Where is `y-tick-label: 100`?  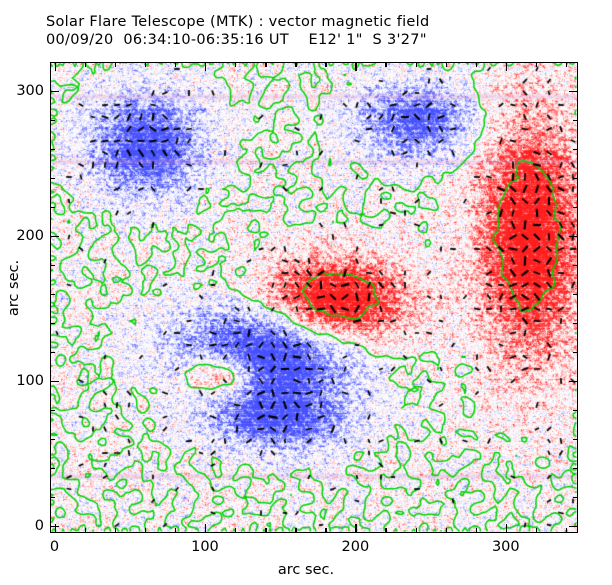
y-tick-label: 100 is located at coordinates (30, 380).